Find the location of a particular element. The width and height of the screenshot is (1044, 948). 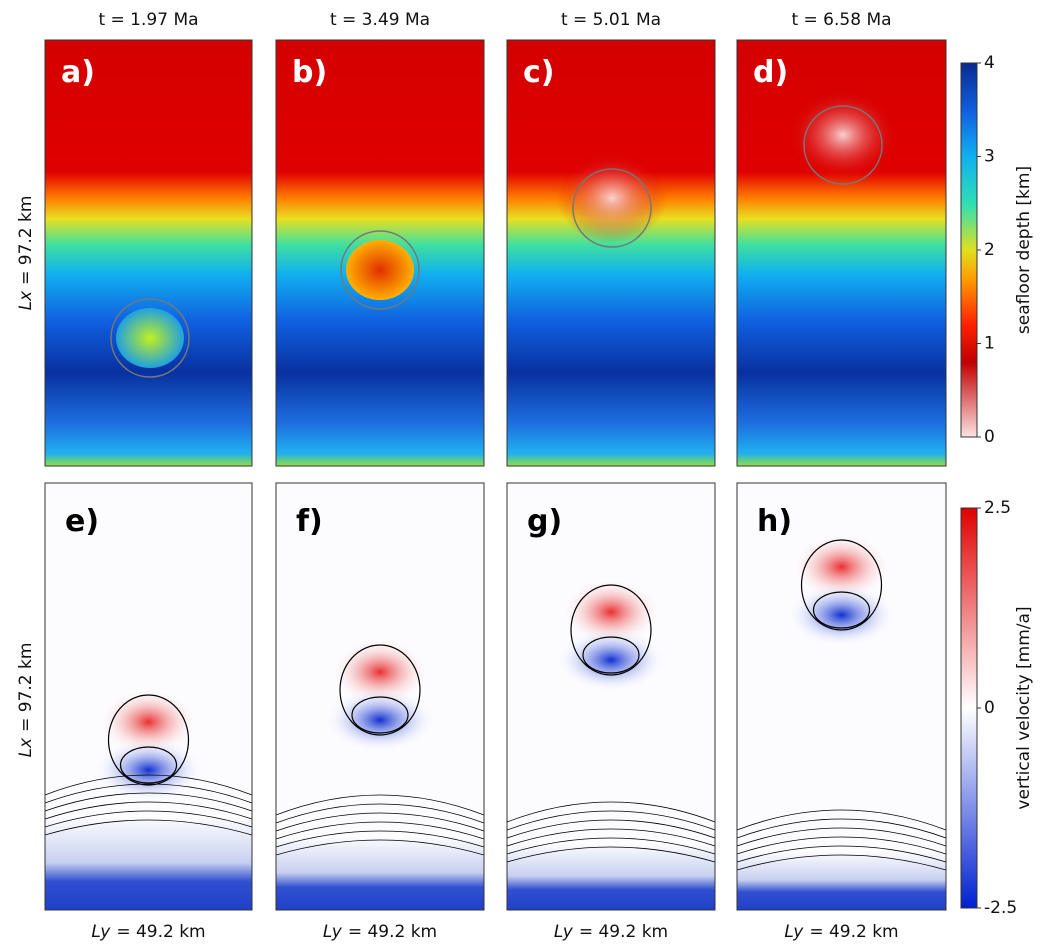

panel-label: c) is located at coordinates (539, 72).